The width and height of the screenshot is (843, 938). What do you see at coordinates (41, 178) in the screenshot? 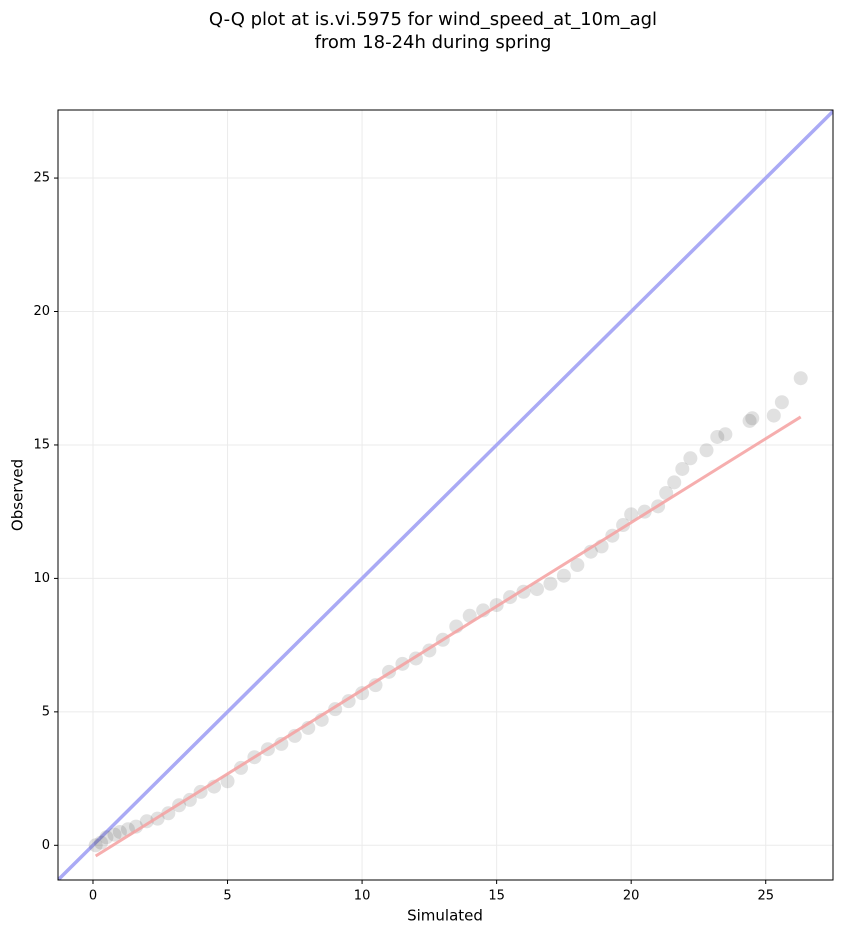
I see `y-tick-label: 25` at bounding box center [41, 178].